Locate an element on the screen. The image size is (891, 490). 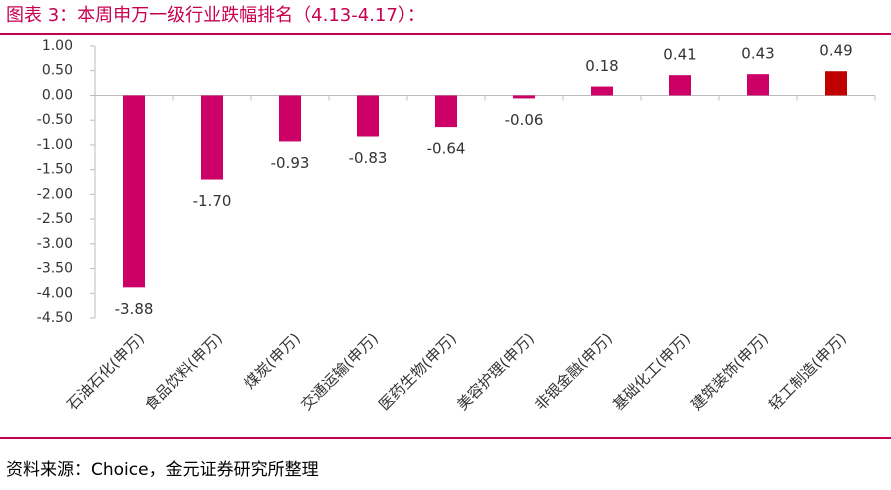
data-label: 0.49 is located at coordinates (835, 51).